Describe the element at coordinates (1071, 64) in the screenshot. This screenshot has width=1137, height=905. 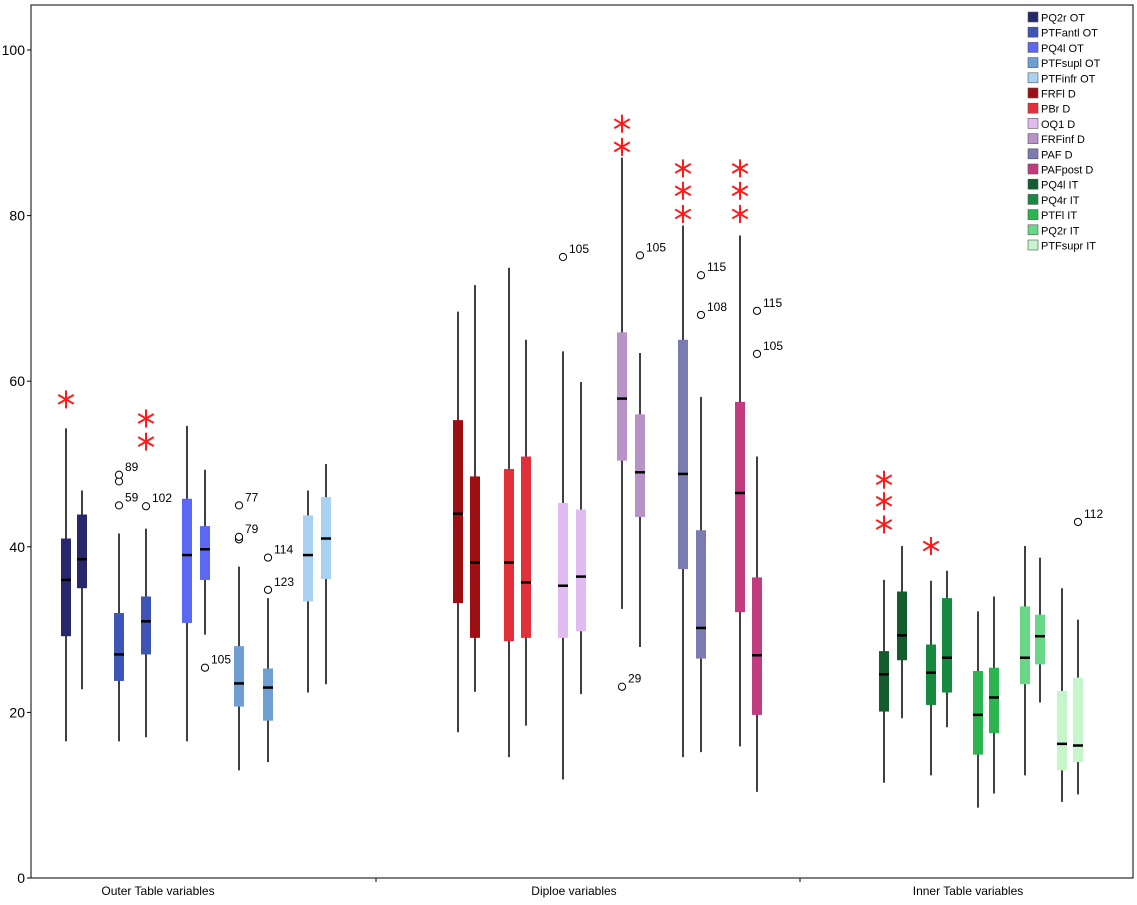
I see `legend-label: PTFsupl OT` at that location.